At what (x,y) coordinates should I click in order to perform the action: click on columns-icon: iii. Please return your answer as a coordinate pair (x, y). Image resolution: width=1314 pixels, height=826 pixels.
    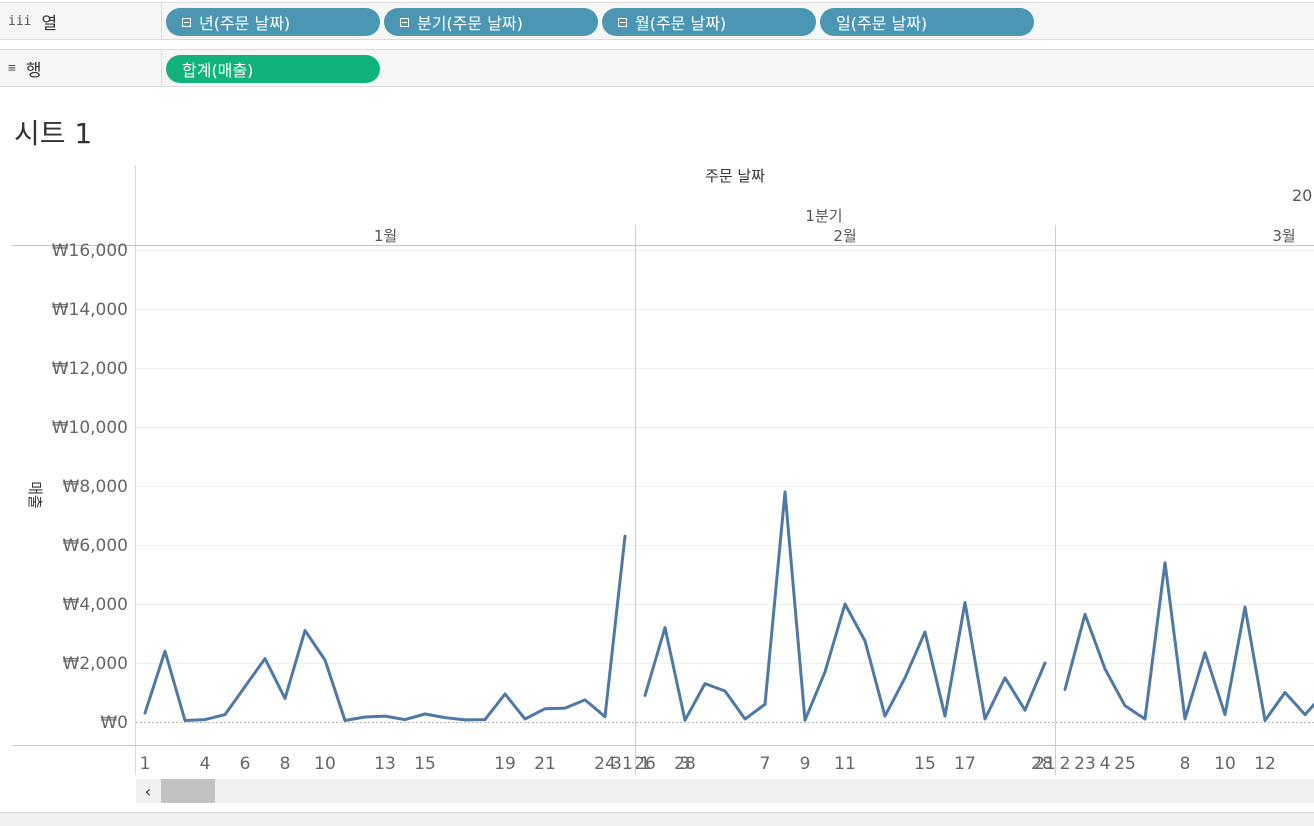
    Looking at the image, I should click on (20, 21).